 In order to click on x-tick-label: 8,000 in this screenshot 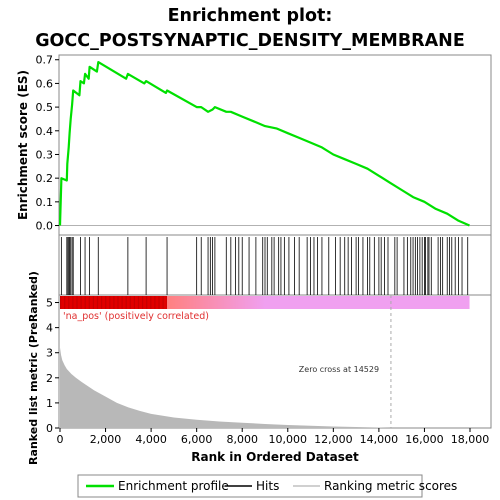, I will do `click(242, 439)`.